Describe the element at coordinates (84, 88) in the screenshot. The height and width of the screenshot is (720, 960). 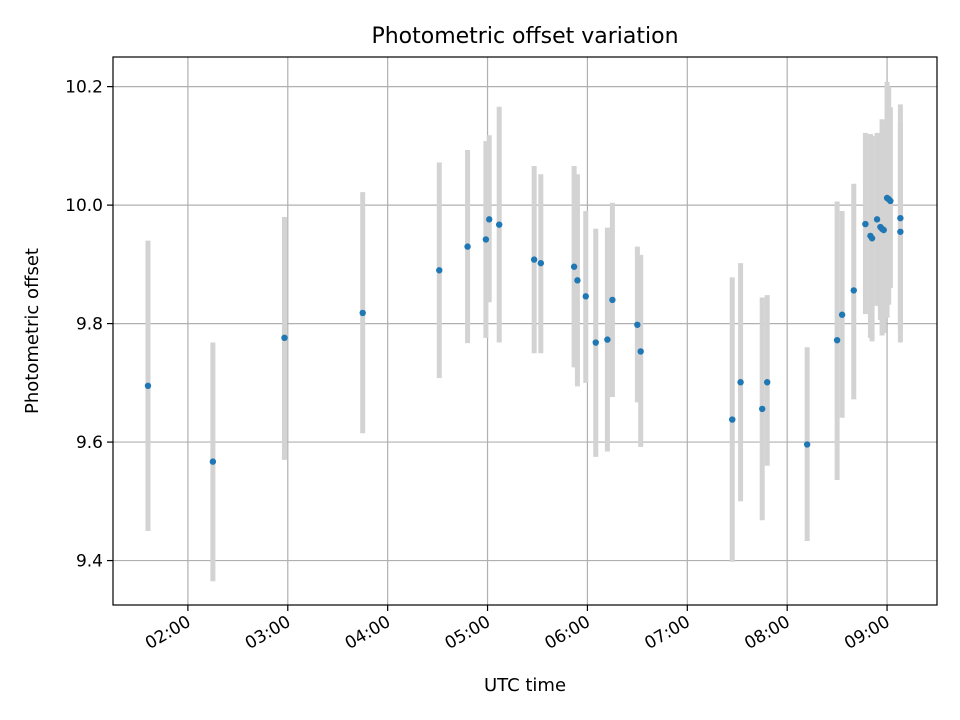
I see `y-tick-label: 10.2` at that location.